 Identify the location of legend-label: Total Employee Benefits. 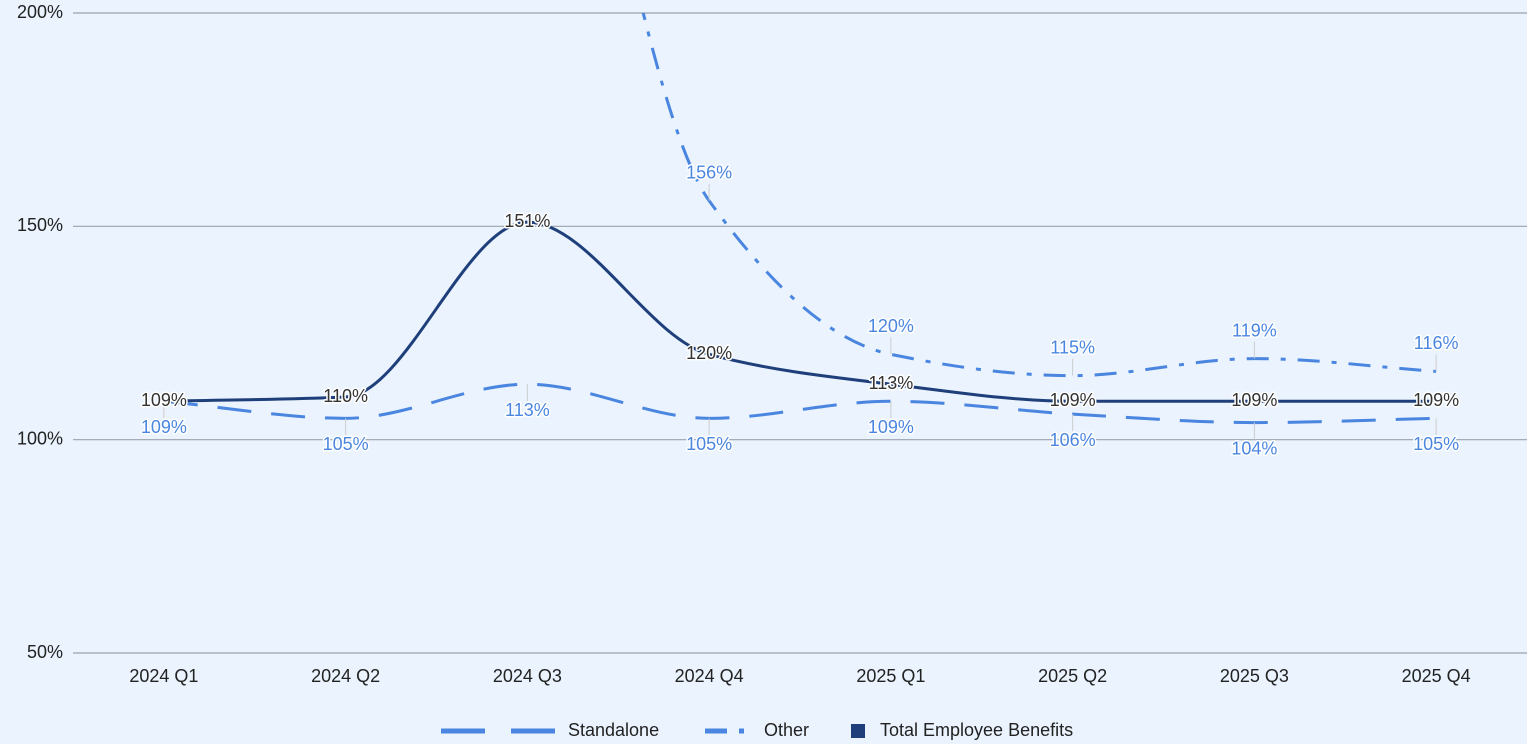
(976, 730).